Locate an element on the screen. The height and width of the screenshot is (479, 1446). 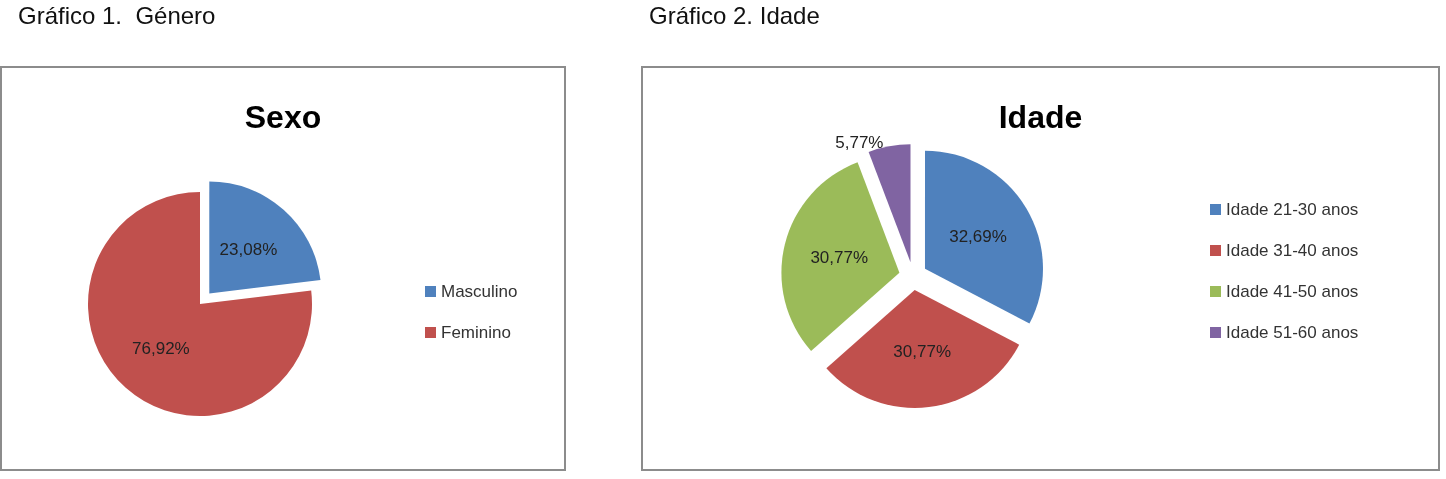
legend-label: Idade 31-40 anos is located at coordinates (1292, 250).